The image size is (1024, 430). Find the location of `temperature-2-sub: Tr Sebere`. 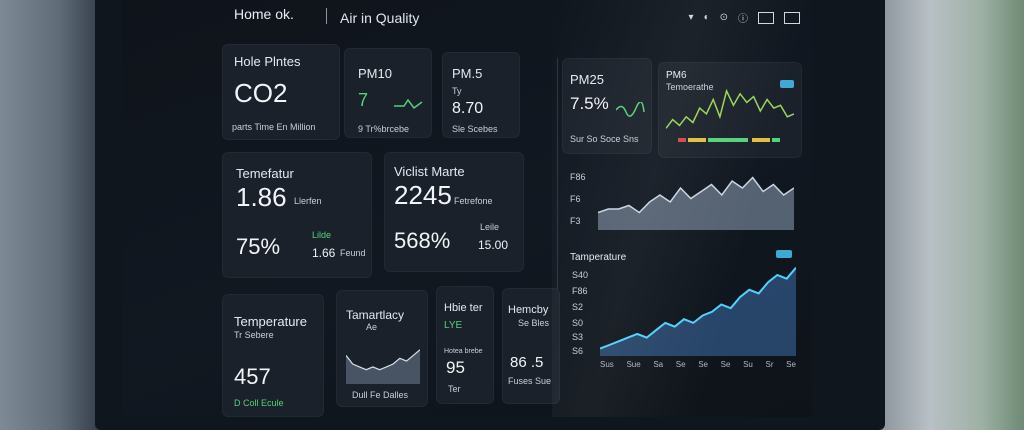

temperature-2-sub: Tr Sebere is located at coordinates (254, 335).